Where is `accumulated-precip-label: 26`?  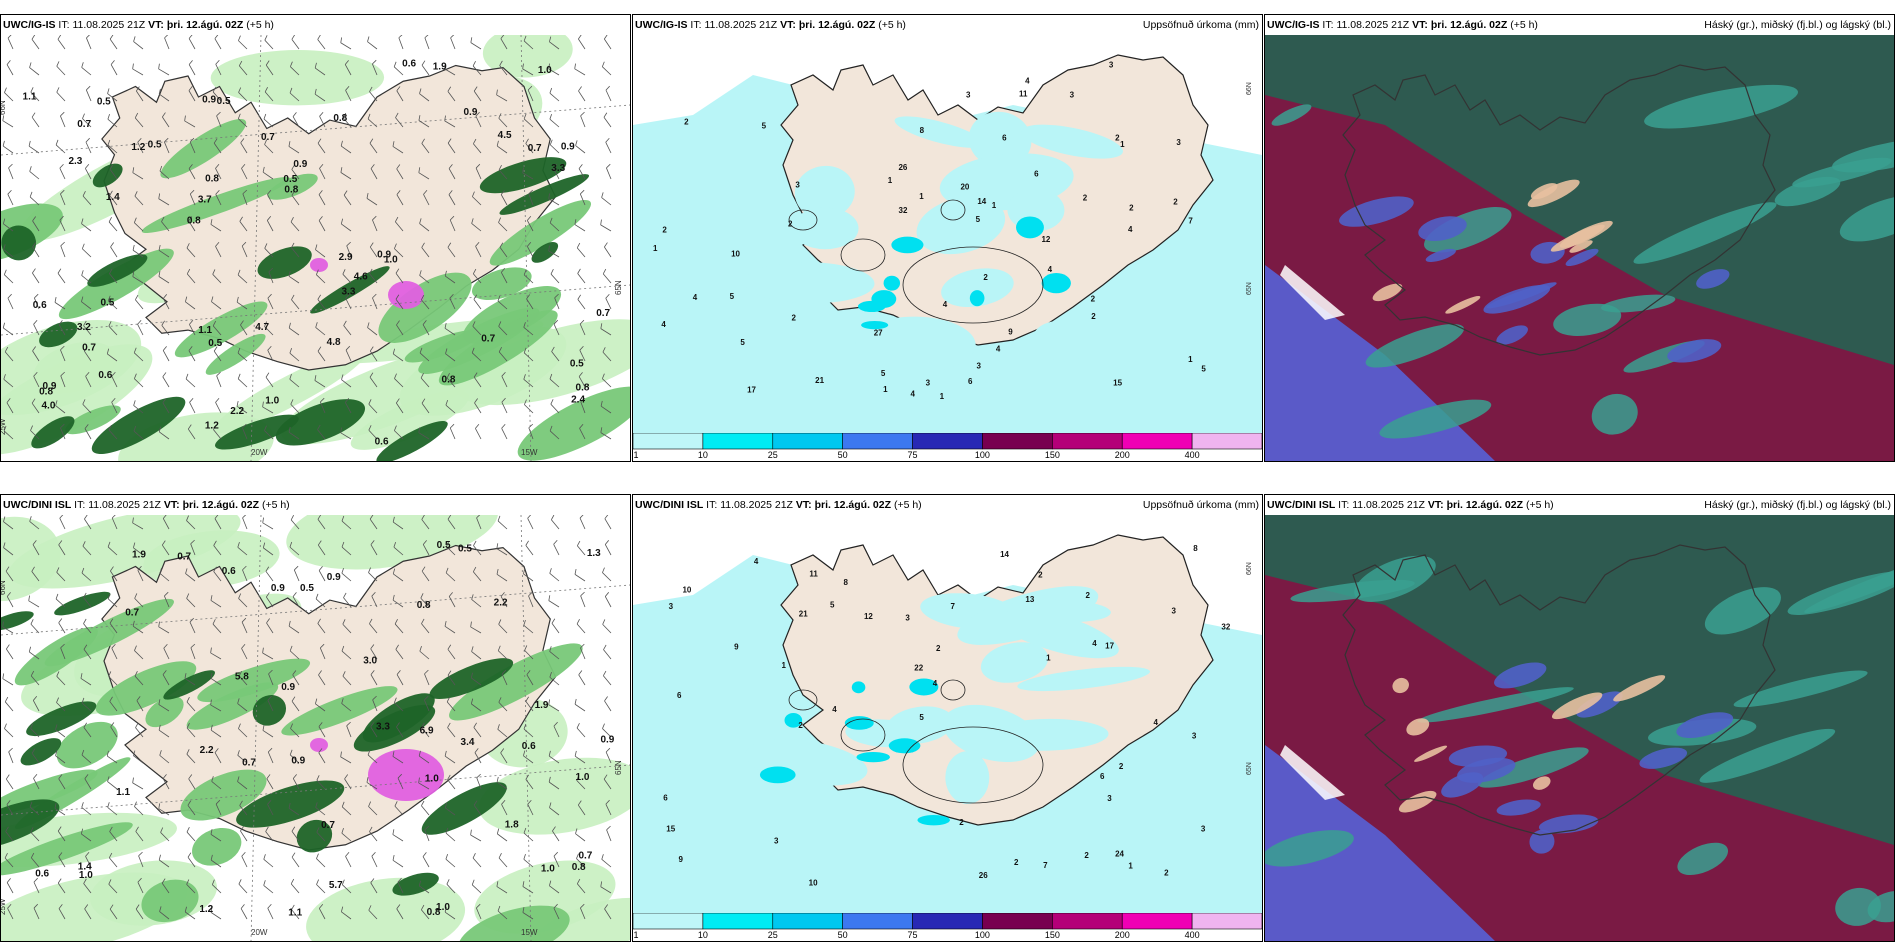
accumulated-precip-label: 26 is located at coordinates (902, 167).